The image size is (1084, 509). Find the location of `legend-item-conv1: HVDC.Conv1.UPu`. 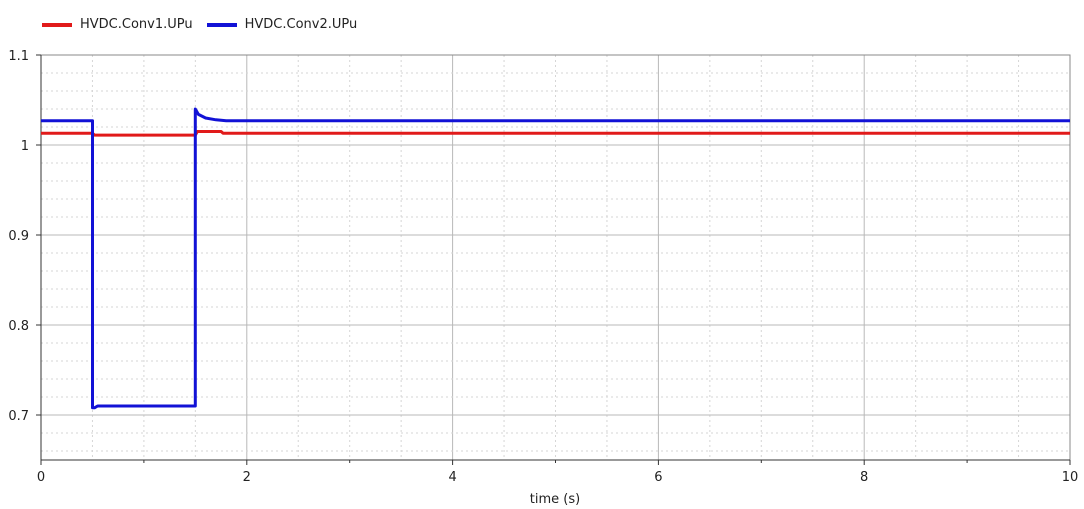

legend-item-conv1: HVDC.Conv1.UPu is located at coordinates (117, 24).